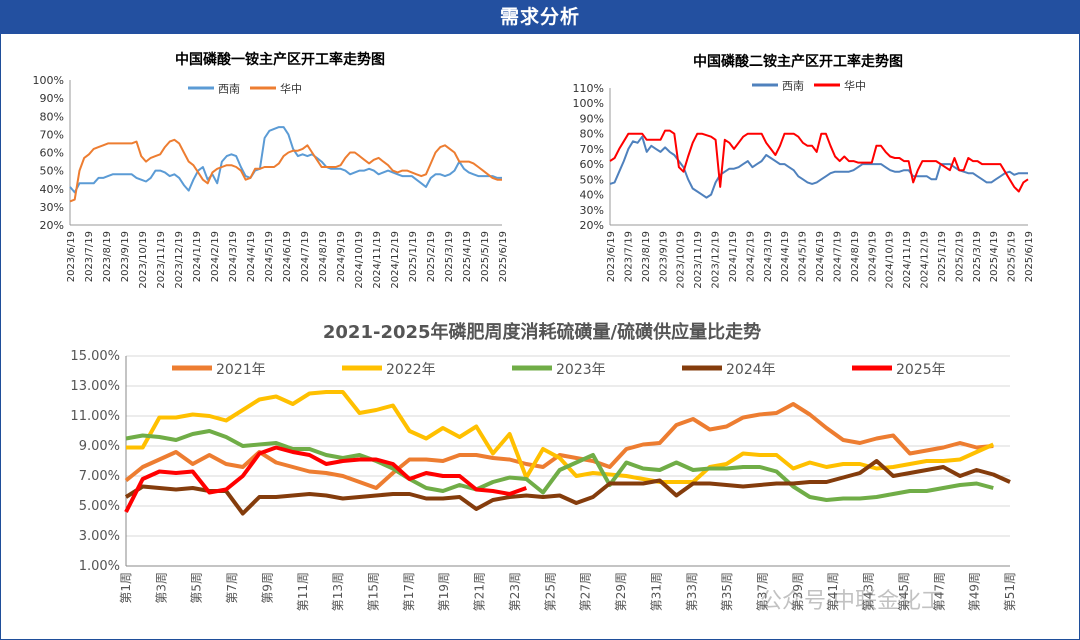 The width and height of the screenshot is (1080, 640). I want to click on legend-label: 华中, so click(855, 86).